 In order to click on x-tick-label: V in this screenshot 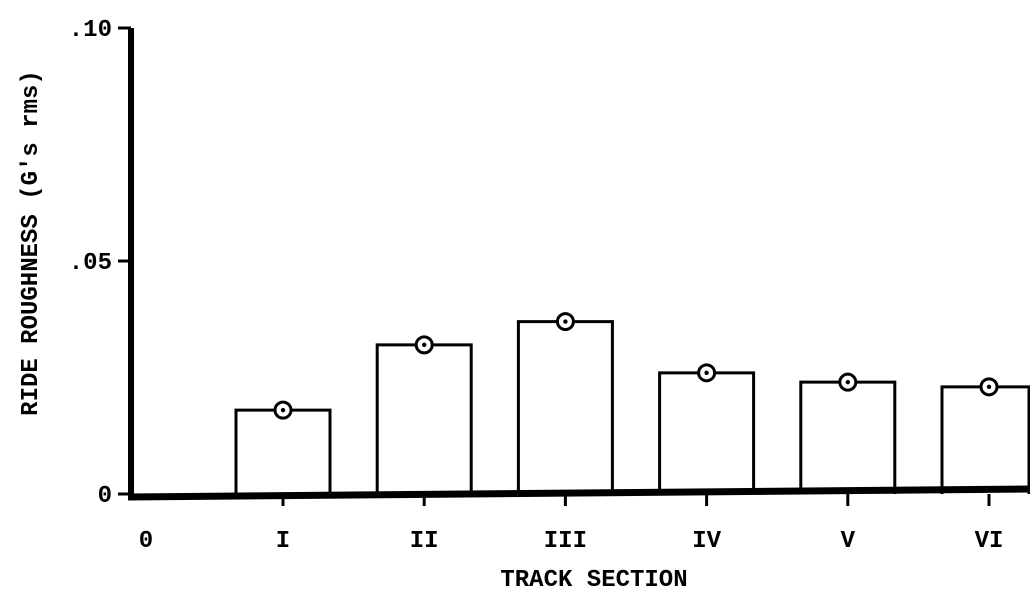, I will do `click(848, 541)`.